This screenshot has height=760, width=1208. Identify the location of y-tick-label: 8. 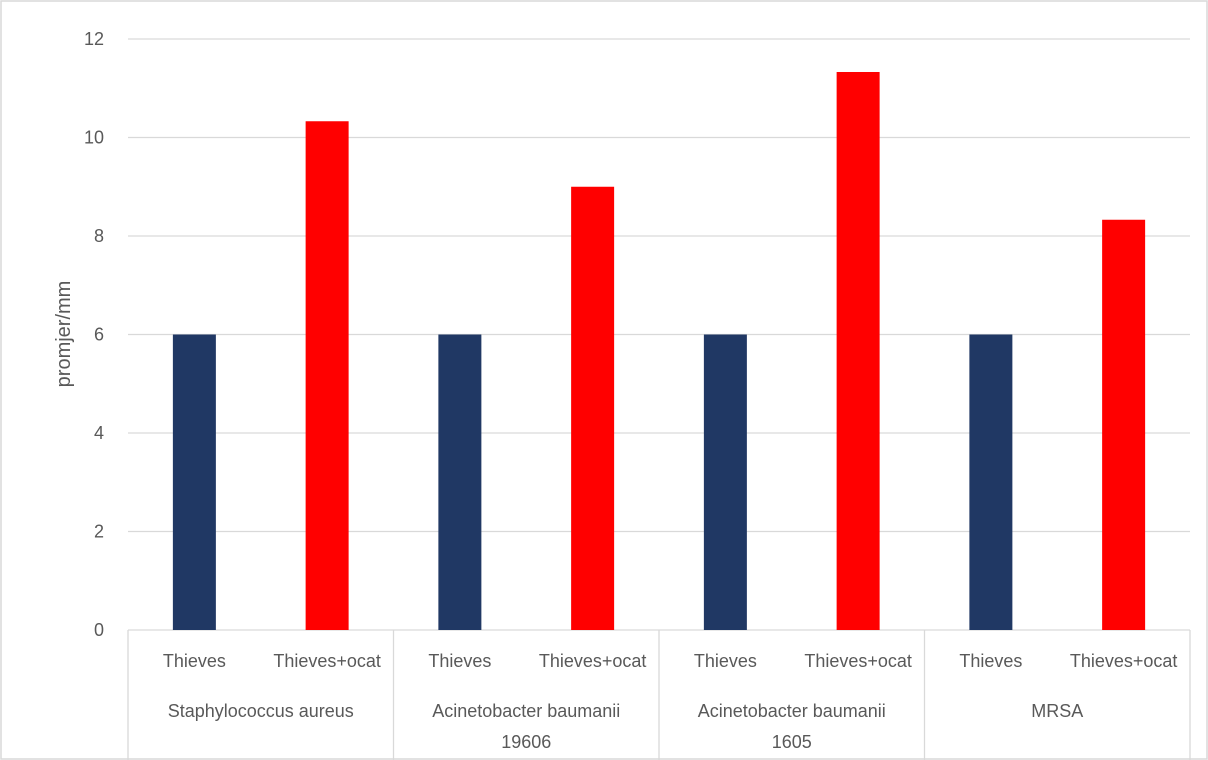
(99, 236).